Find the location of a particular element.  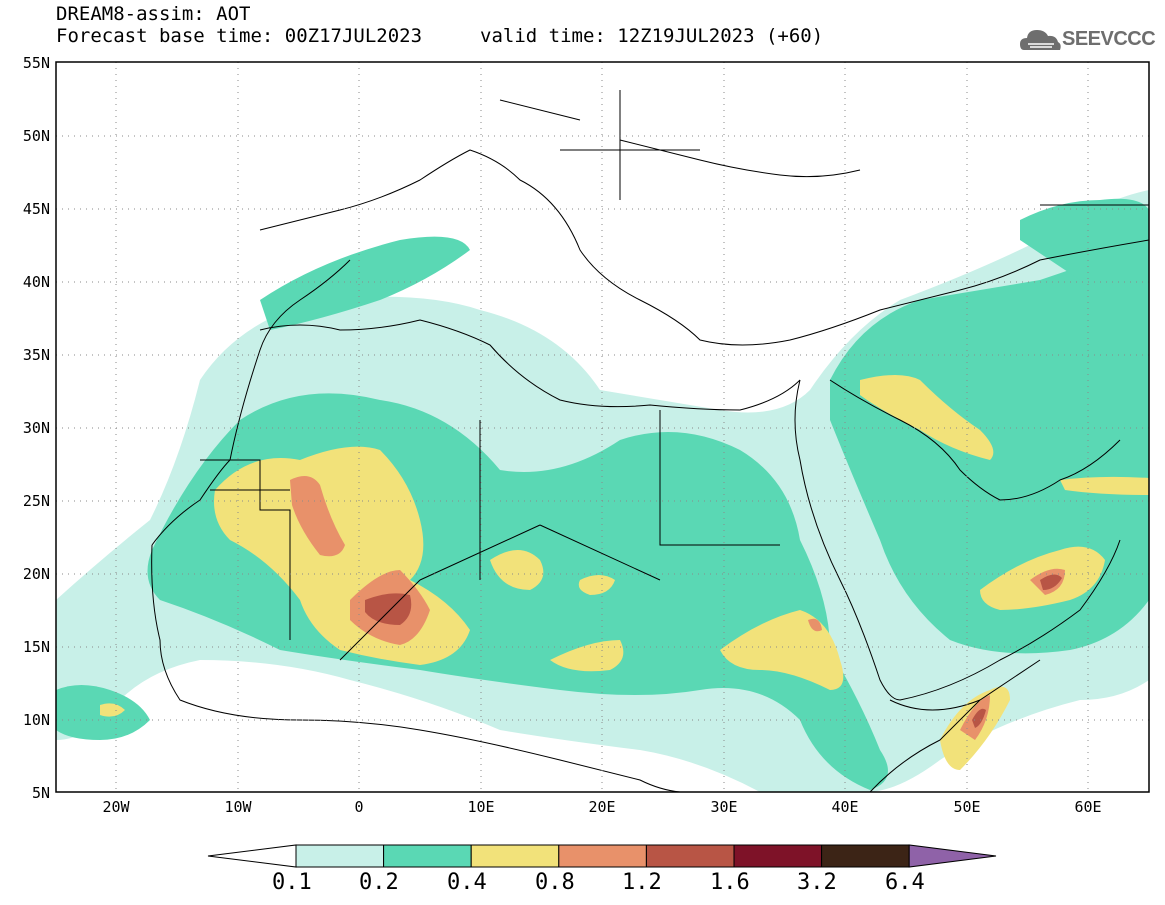

colorbar-tick-label: 1.2 is located at coordinates (642, 882).